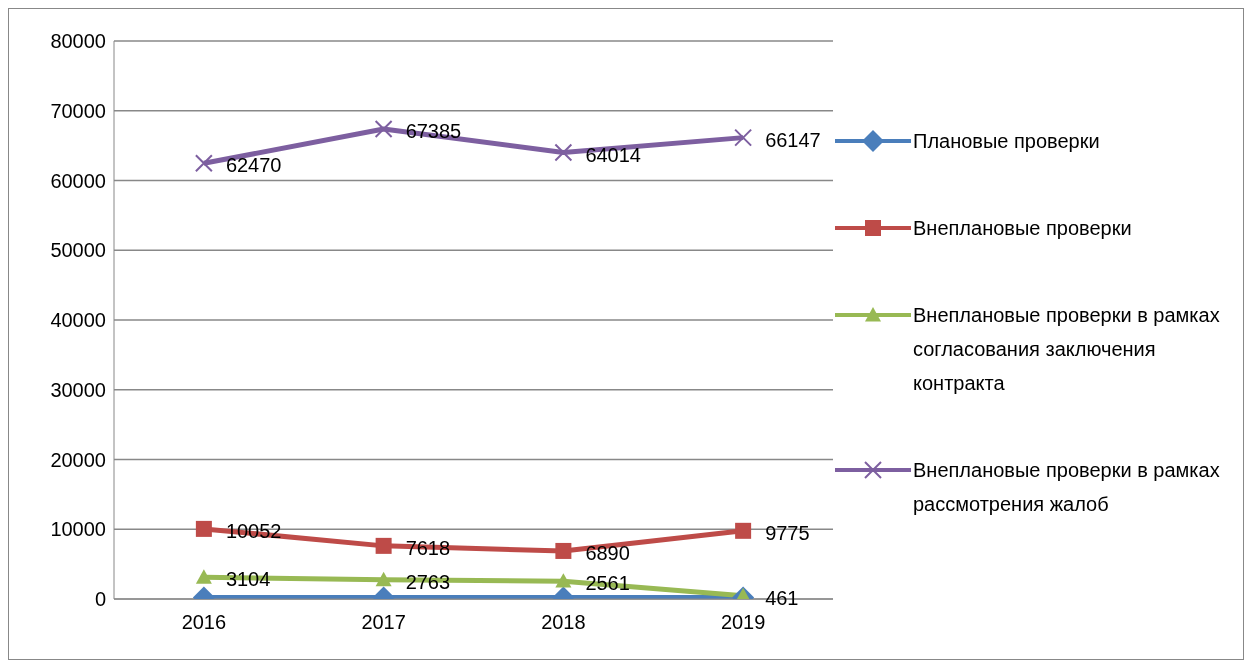  Describe the element at coordinates (78, 41) in the screenshot. I see `y-tick-label: 80000` at that location.